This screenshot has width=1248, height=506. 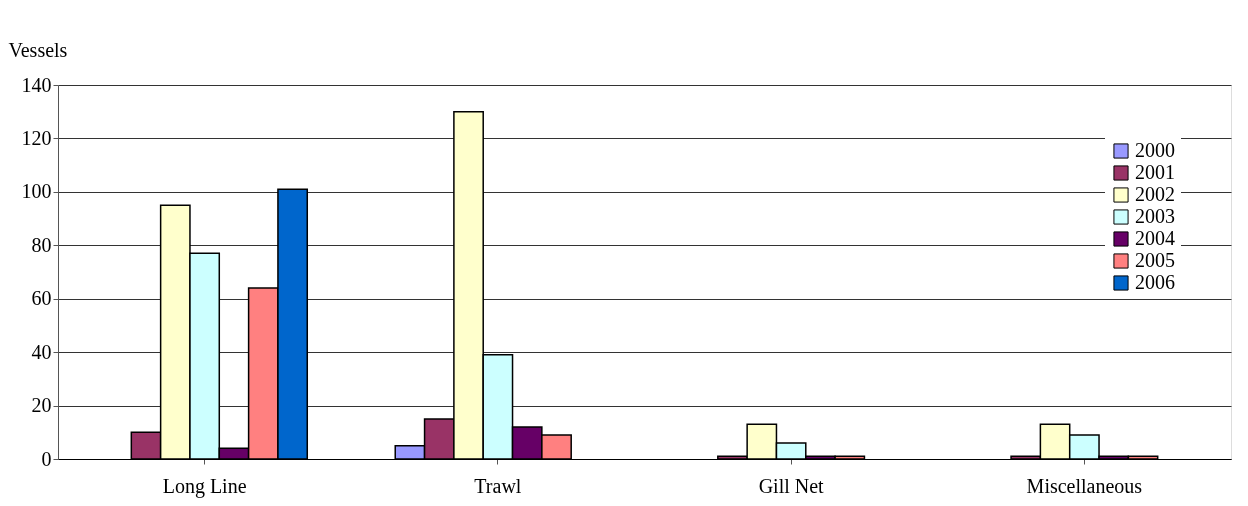 What do you see at coordinates (1155, 172) in the screenshot?
I see `legend-label: 2001` at bounding box center [1155, 172].